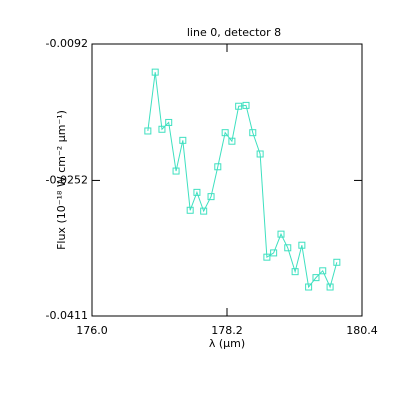  I want to click on x-tick-label: 176.0, so click(92, 330).